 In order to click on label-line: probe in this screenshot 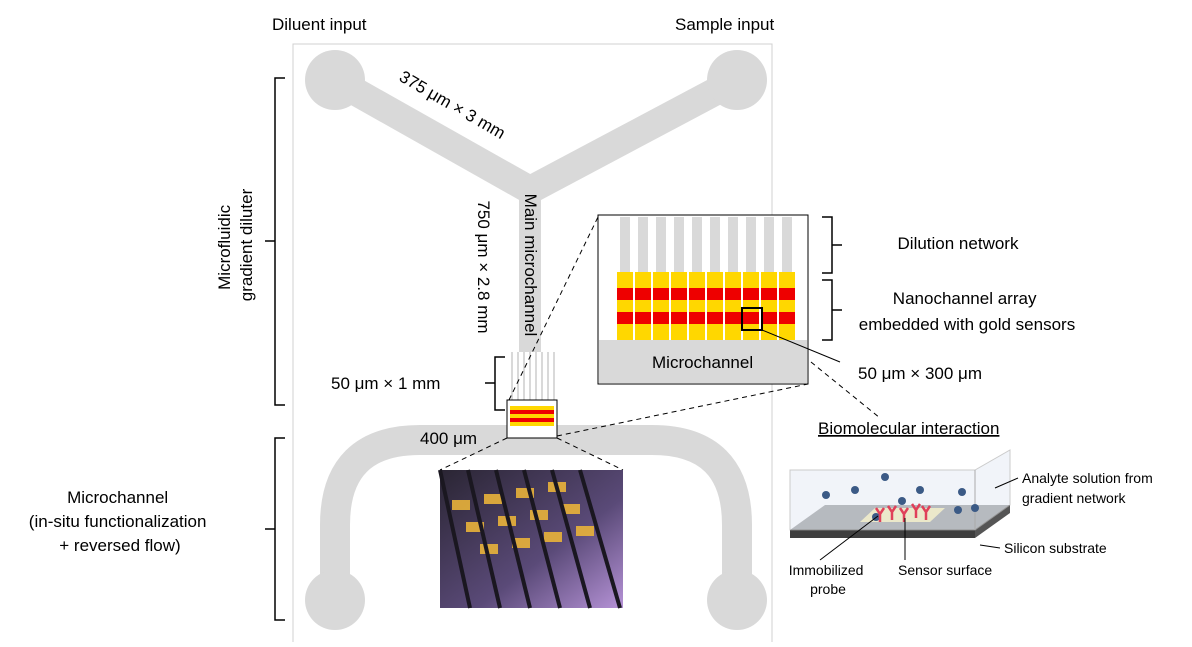, I will do `click(828, 589)`.